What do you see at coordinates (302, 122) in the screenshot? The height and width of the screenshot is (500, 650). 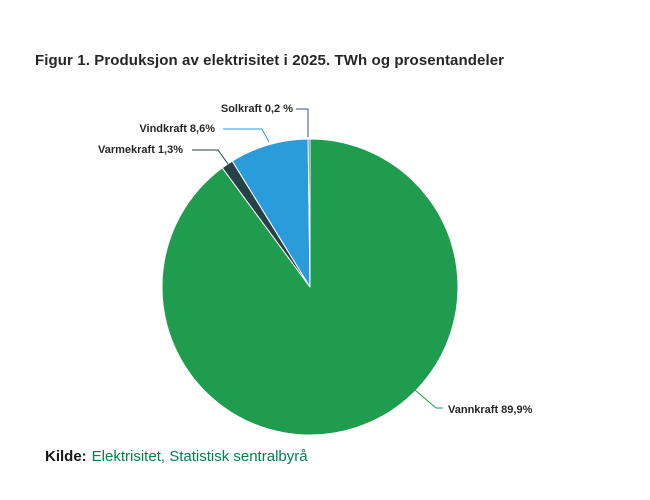 I see `leader-line-solkraft` at bounding box center [302, 122].